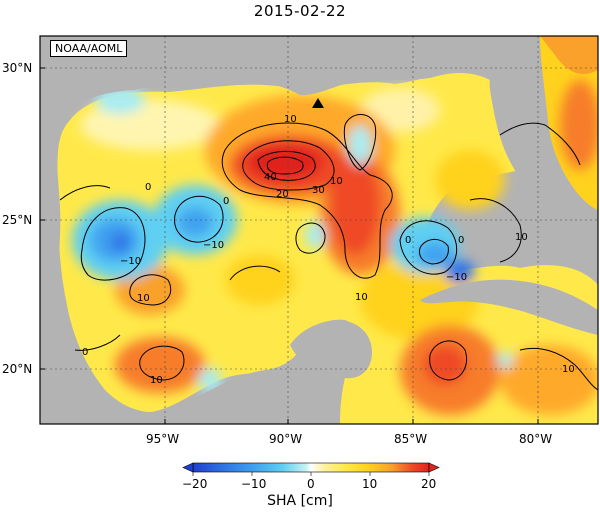 The height and width of the screenshot is (515, 600). I want to click on lon-tick: 95°W, so click(162, 439).